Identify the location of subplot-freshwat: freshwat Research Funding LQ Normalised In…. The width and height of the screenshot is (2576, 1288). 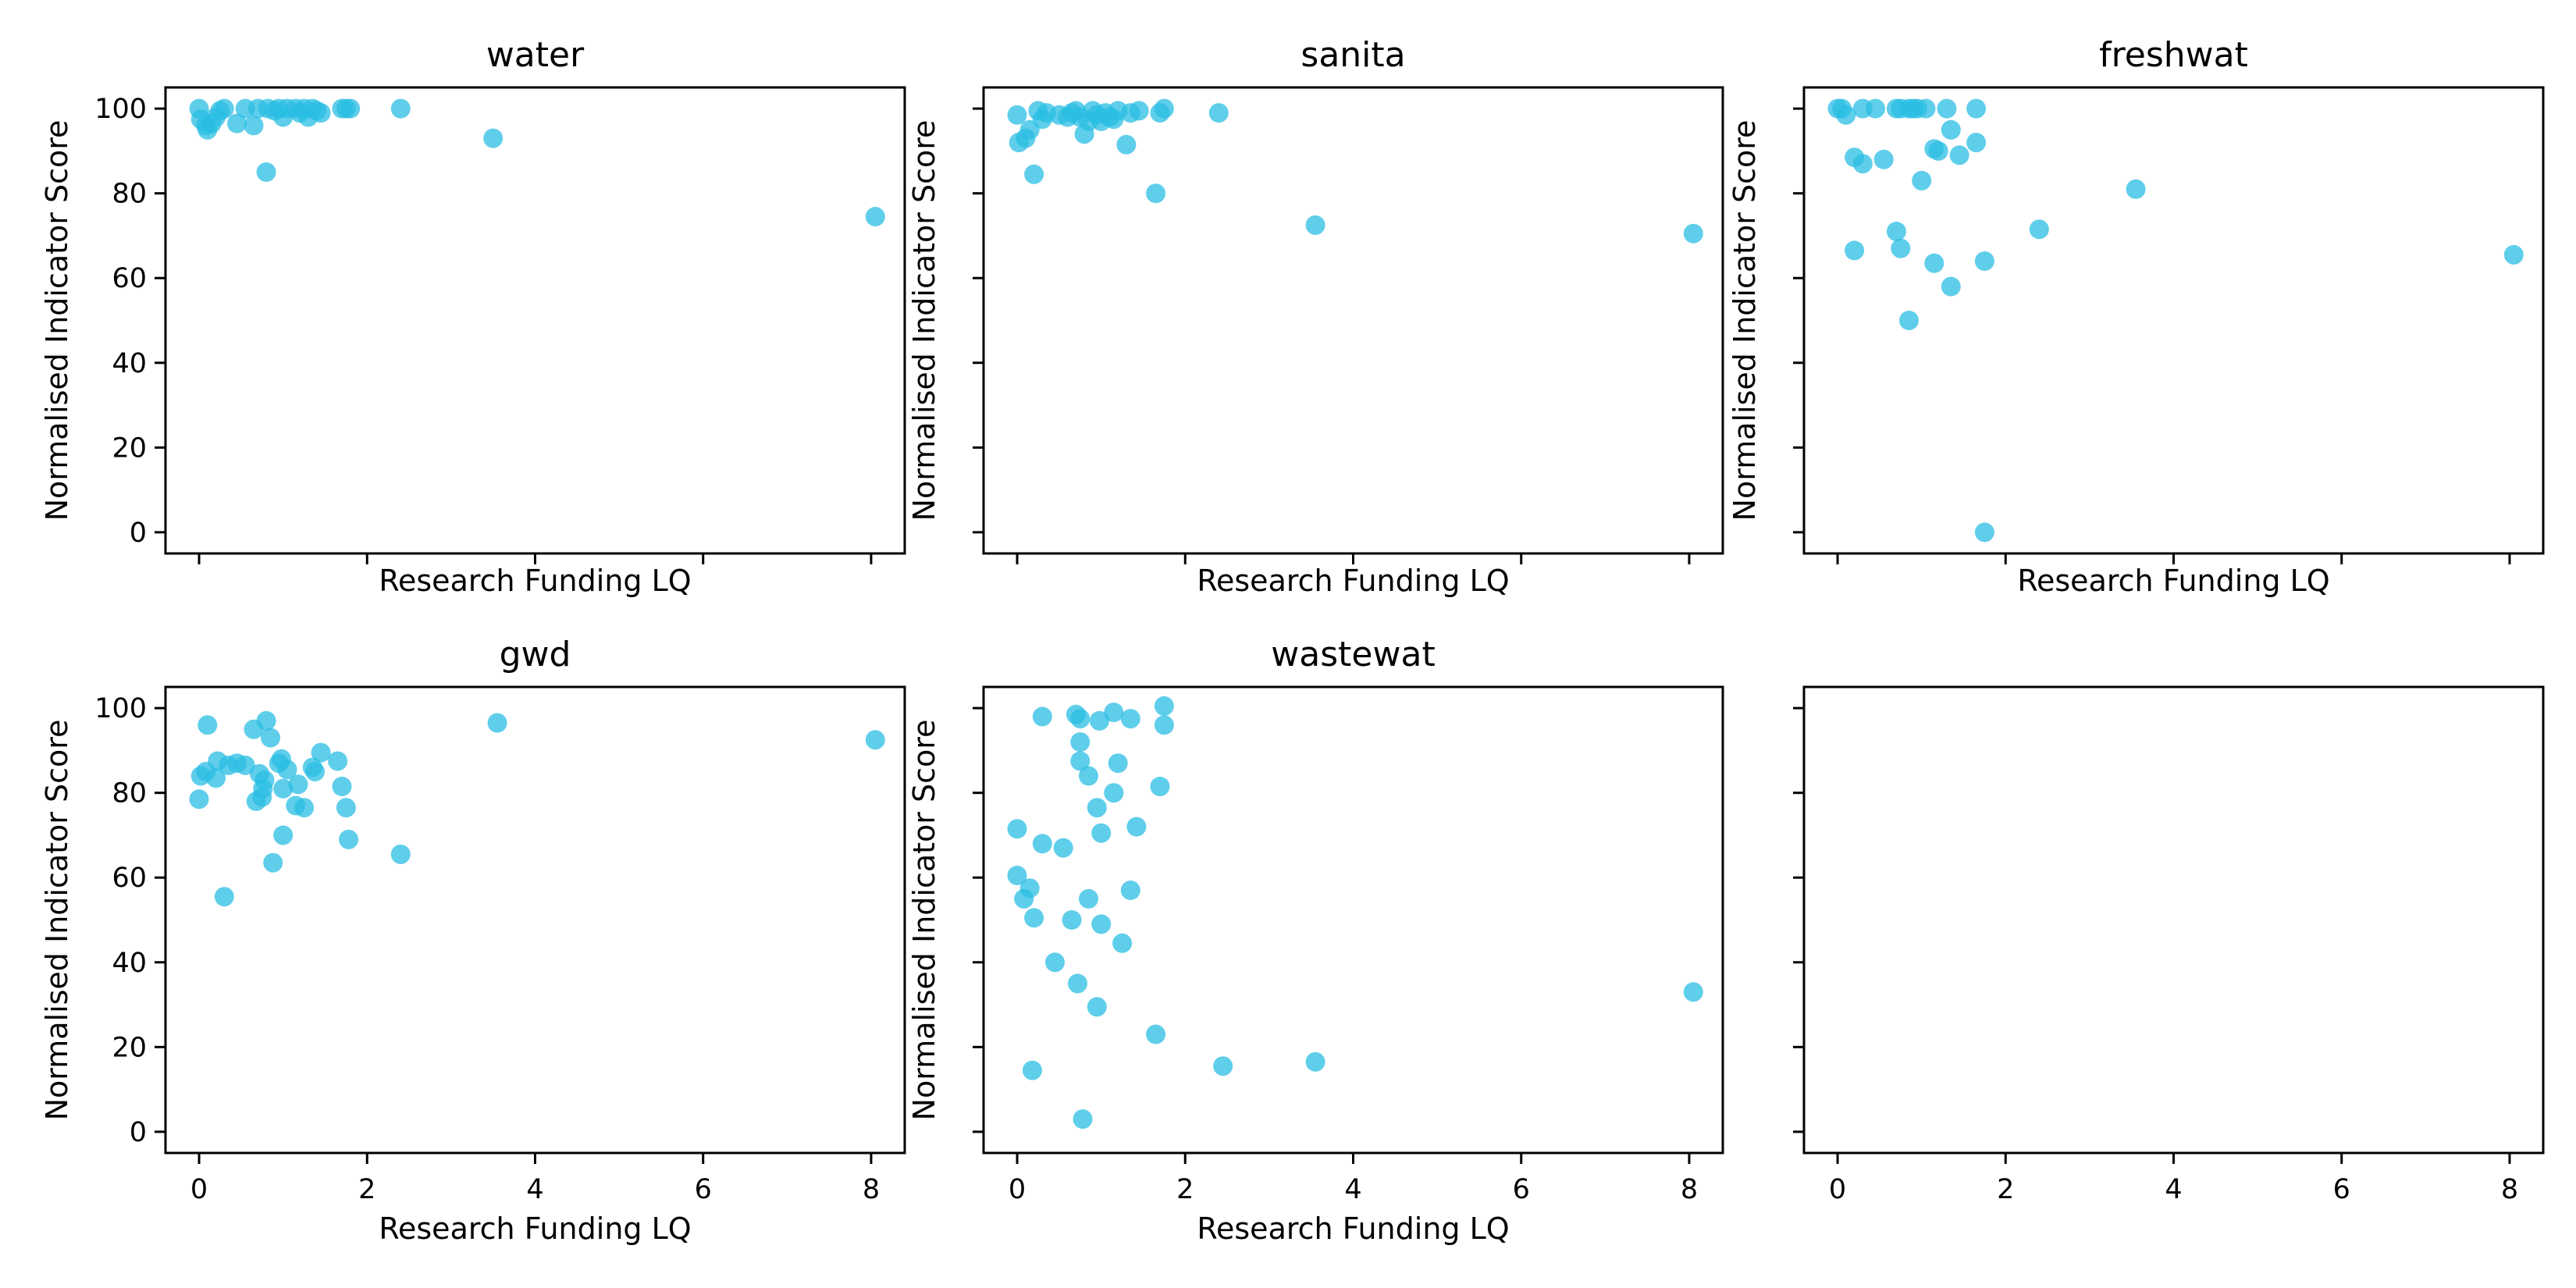
(2136, 316).